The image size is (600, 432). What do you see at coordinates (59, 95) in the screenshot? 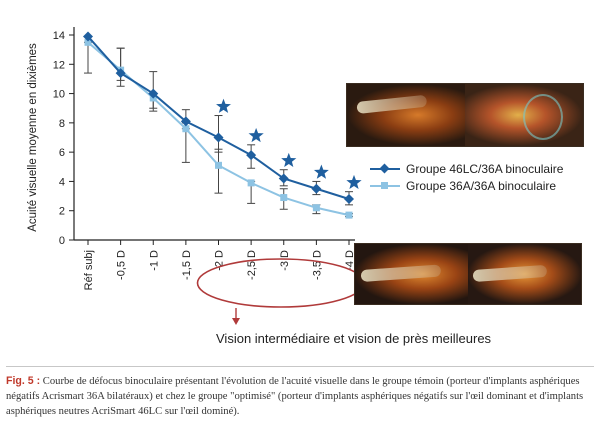
I see `y-tick-label-5: 10` at bounding box center [59, 95].